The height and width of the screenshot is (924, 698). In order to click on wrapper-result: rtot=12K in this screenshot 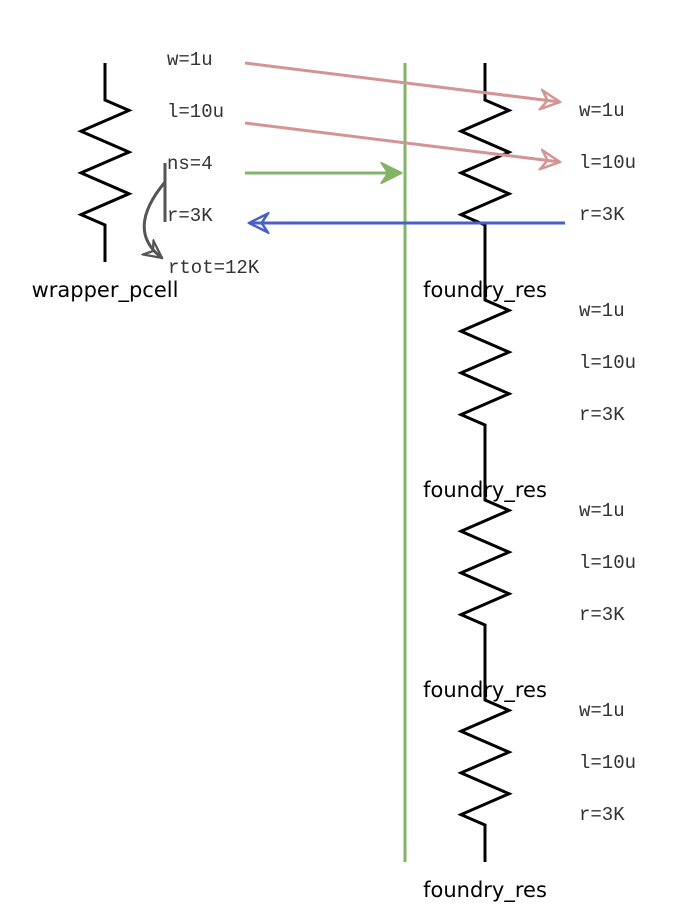, I will do `click(214, 268)`.